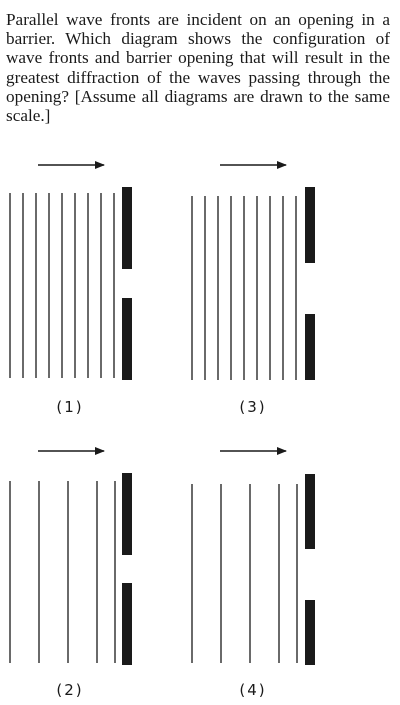 This screenshot has width=400, height=705. Describe the element at coordinates (69, 690) in the screenshot. I see `diagram-label: (2)` at that location.